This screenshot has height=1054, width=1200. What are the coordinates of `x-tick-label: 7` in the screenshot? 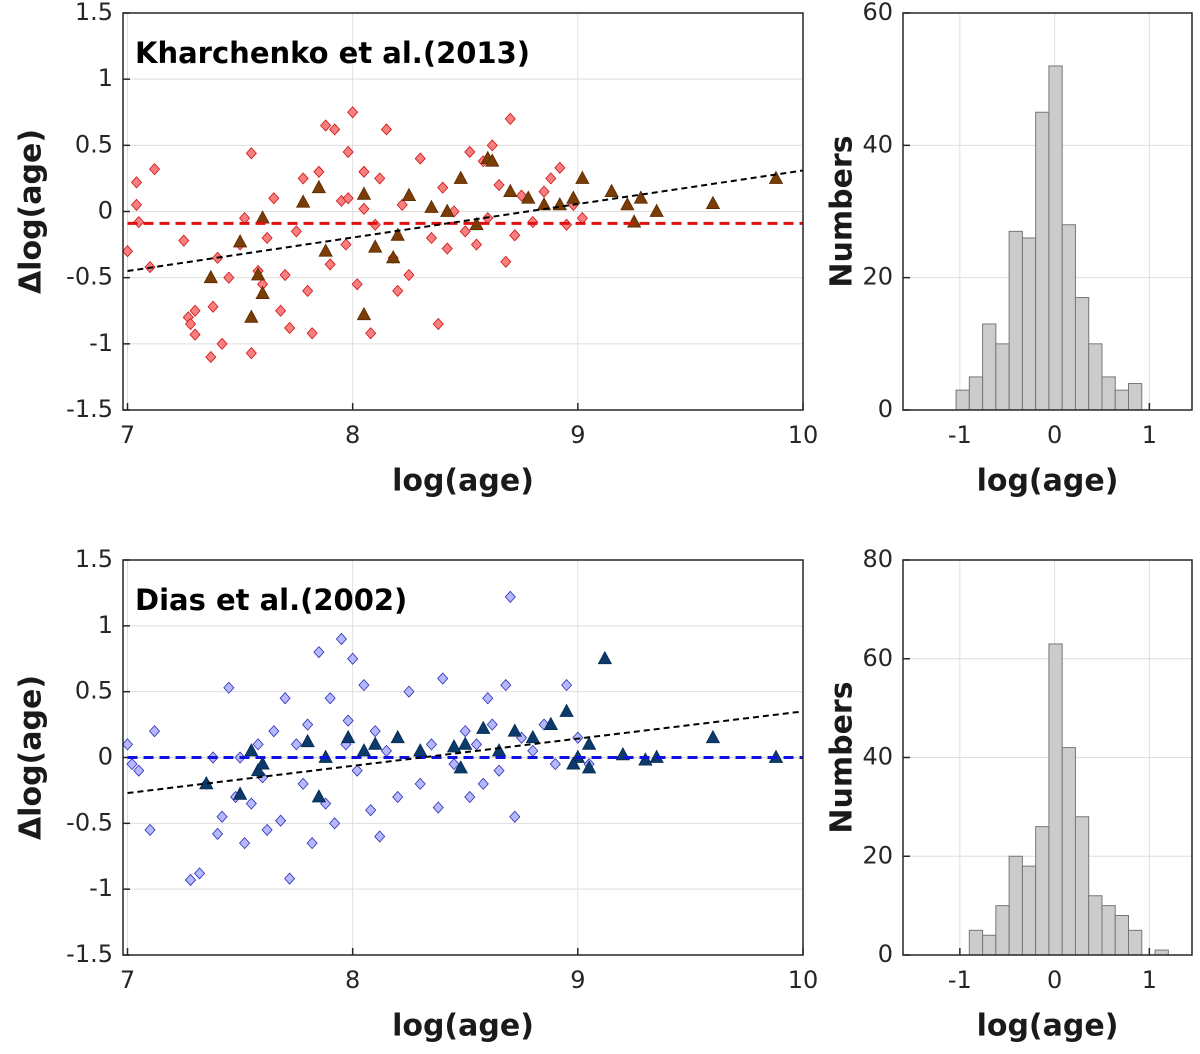 It's located at (127, 435).